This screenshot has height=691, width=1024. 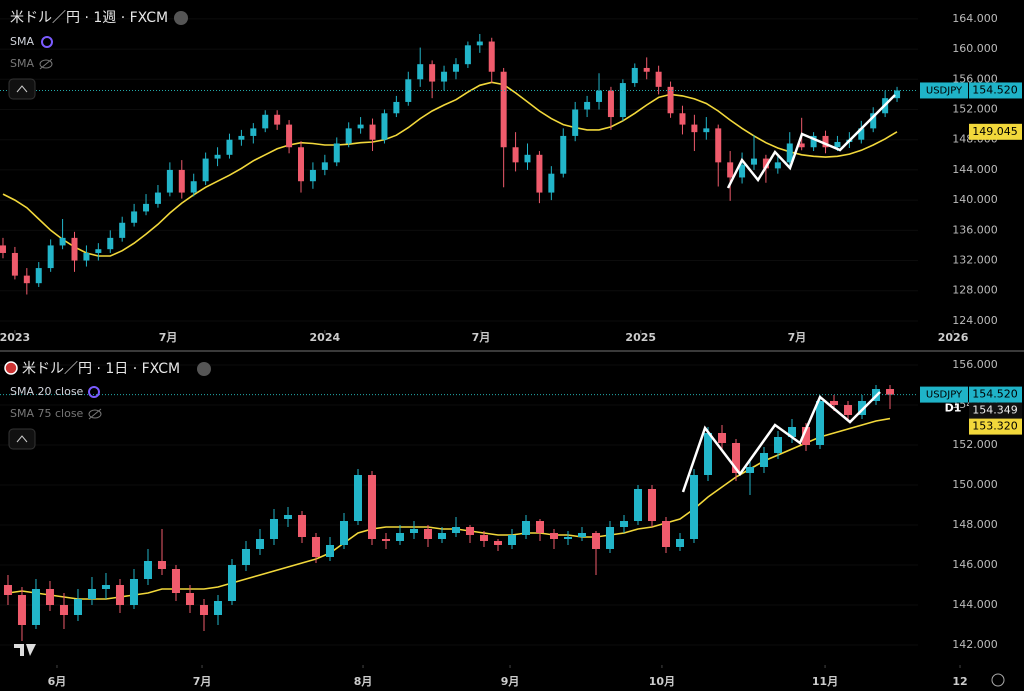 I want to click on y-tick-label: 164.000, so click(x=975, y=18).